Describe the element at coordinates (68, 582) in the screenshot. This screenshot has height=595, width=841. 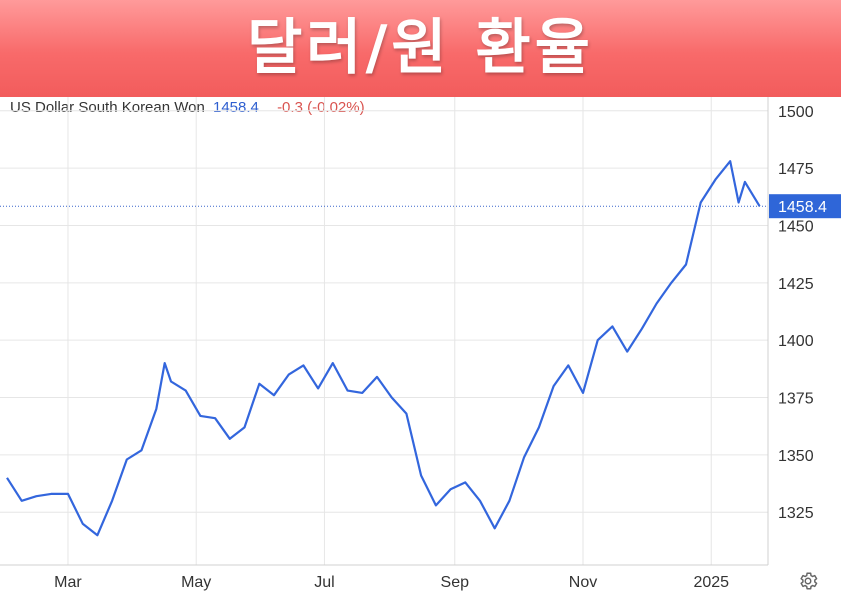
I see `x-tick-label: Mar` at that location.